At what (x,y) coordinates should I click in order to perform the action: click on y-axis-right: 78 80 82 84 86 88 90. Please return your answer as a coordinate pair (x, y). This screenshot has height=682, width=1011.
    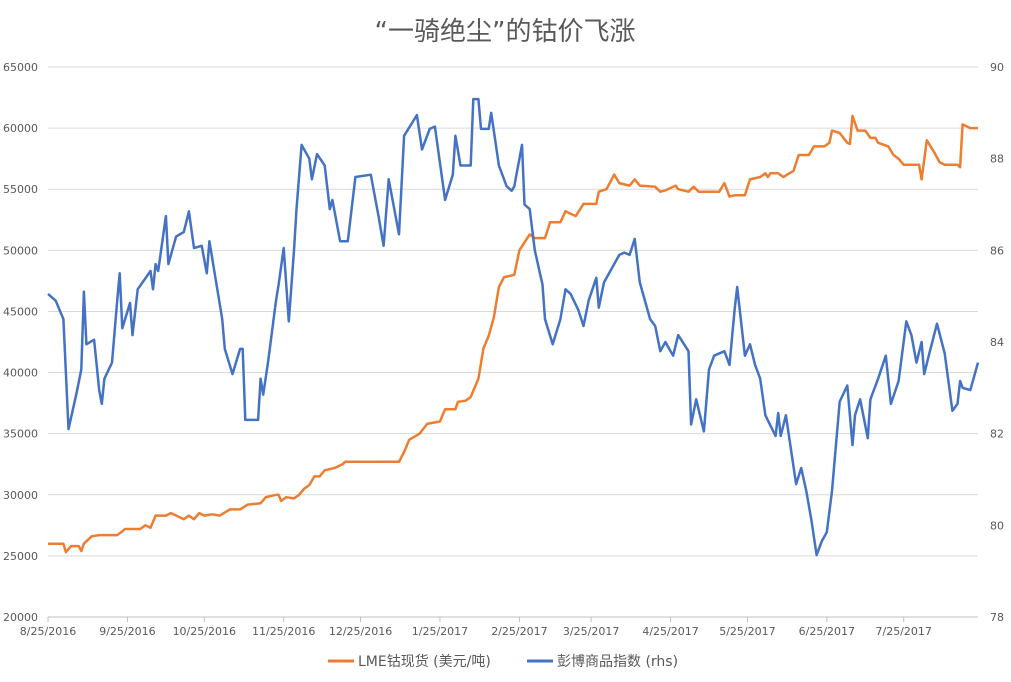
    Looking at the image, I should click on (997, 342).